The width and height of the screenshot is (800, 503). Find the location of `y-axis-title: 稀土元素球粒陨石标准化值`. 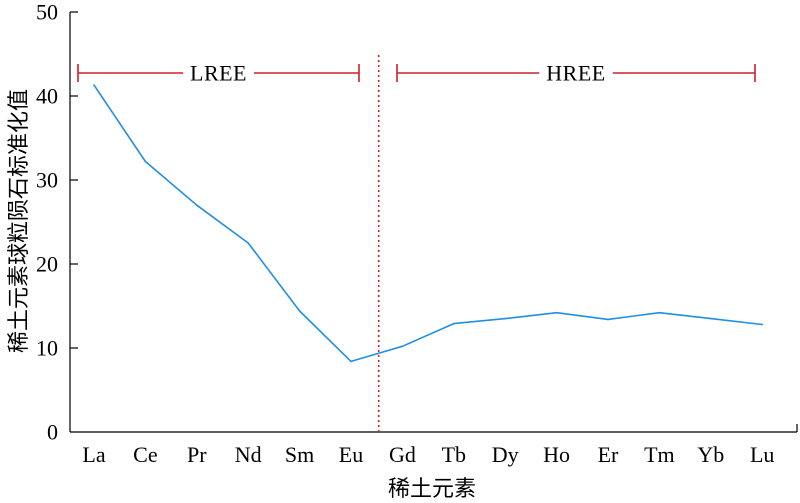

y-axis-title: 稀土元素球粒陨石标准化值 is located at coordinates (18, 221).